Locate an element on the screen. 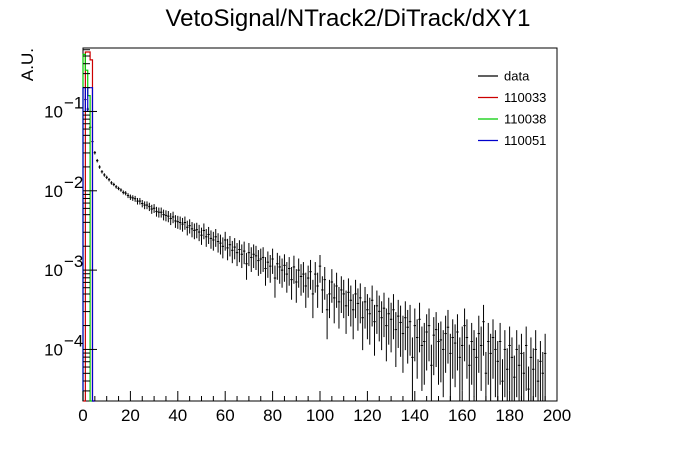 The image size is (696, 472). chart-title: VetoSignal/NTrack2/DiTrack/dXY1 is located at coordinates (347, 18).